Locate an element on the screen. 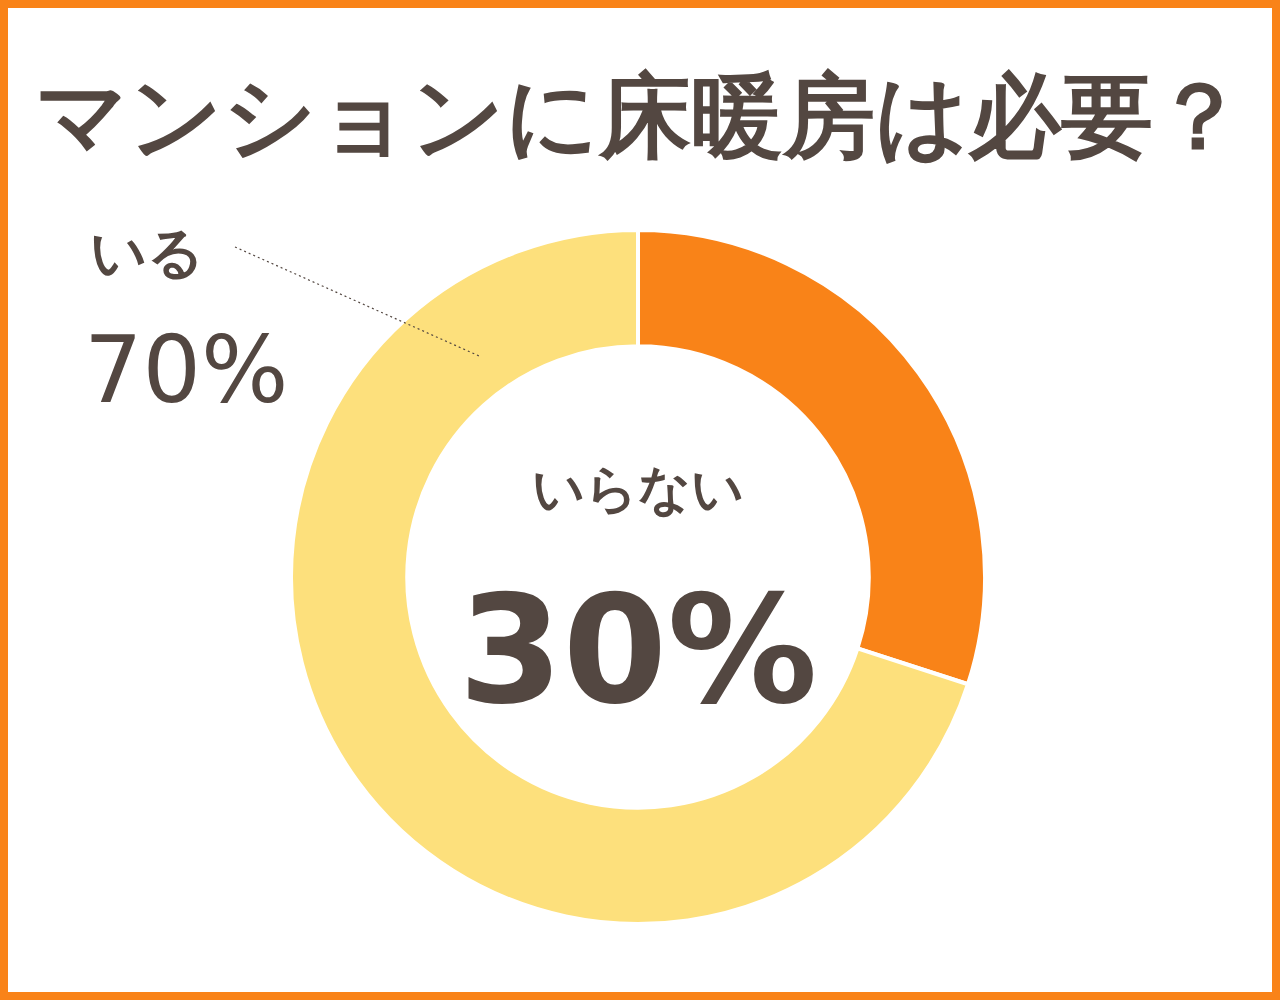 The height and width of the screenshot is (1000, 1280). chart-title: マンションに床暖房は必要？ is located at coordinates (640, 116).